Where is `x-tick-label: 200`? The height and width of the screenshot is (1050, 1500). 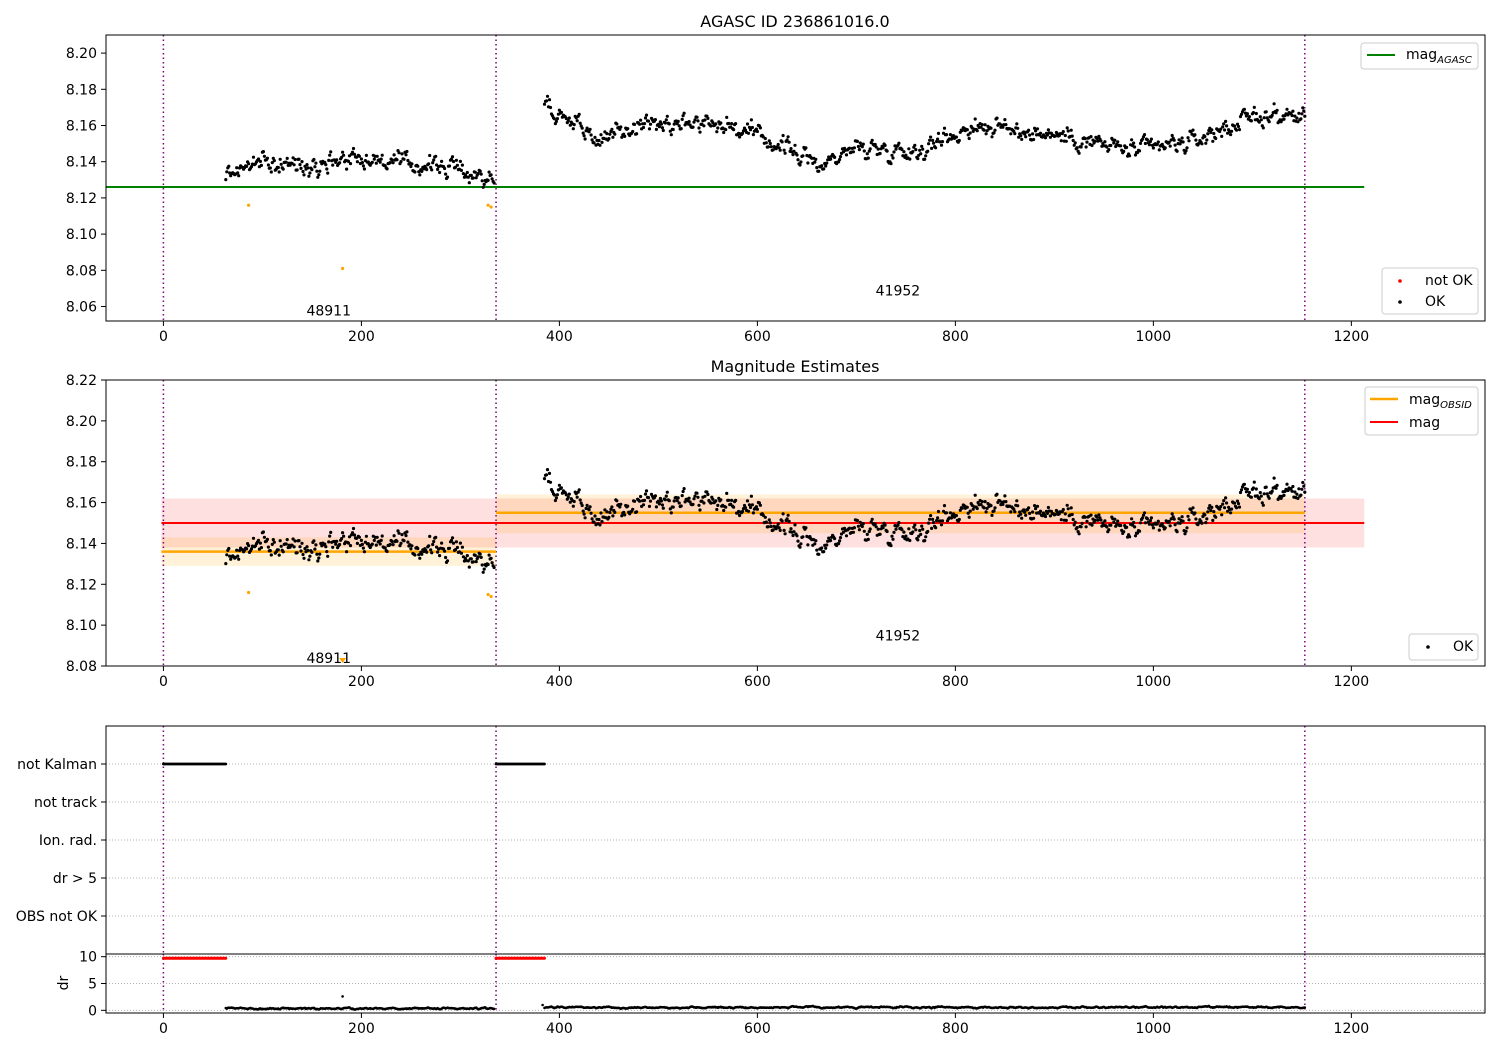
x-tick-label: 200 is located at coordinates (361, 1029).